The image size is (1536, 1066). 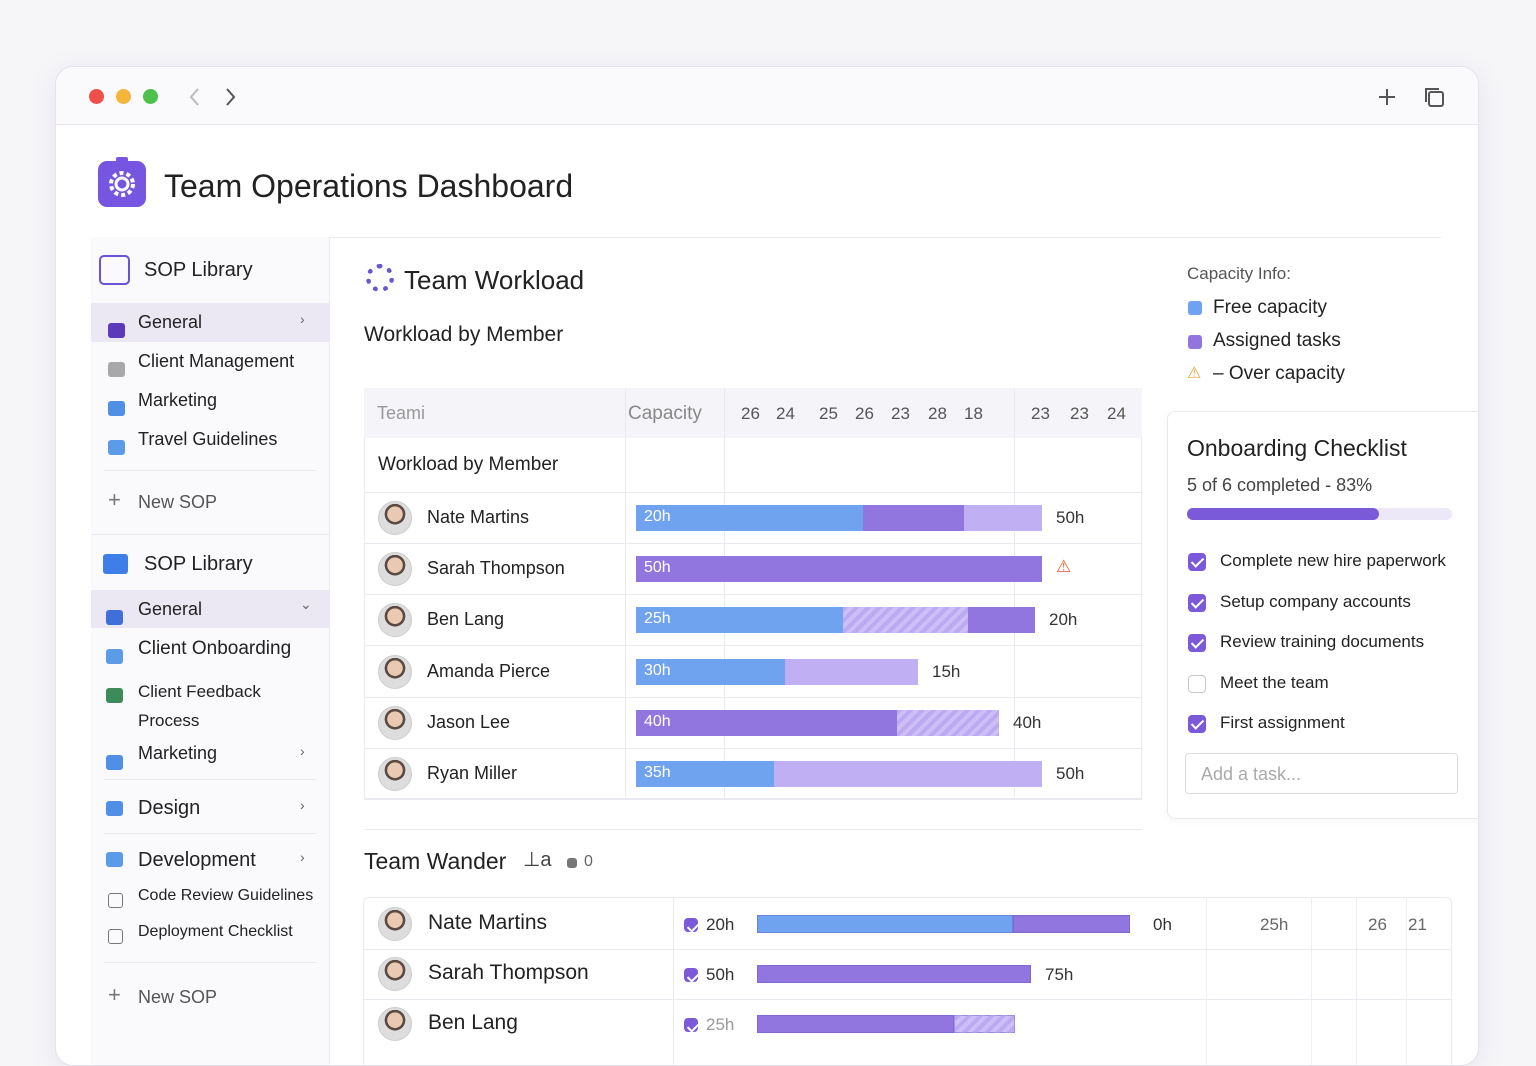 What do you see at coordinates (215, 931) in the screenshot?
I see `sidebar-item: Deployment Checklist` at bounding box center [215, 931].